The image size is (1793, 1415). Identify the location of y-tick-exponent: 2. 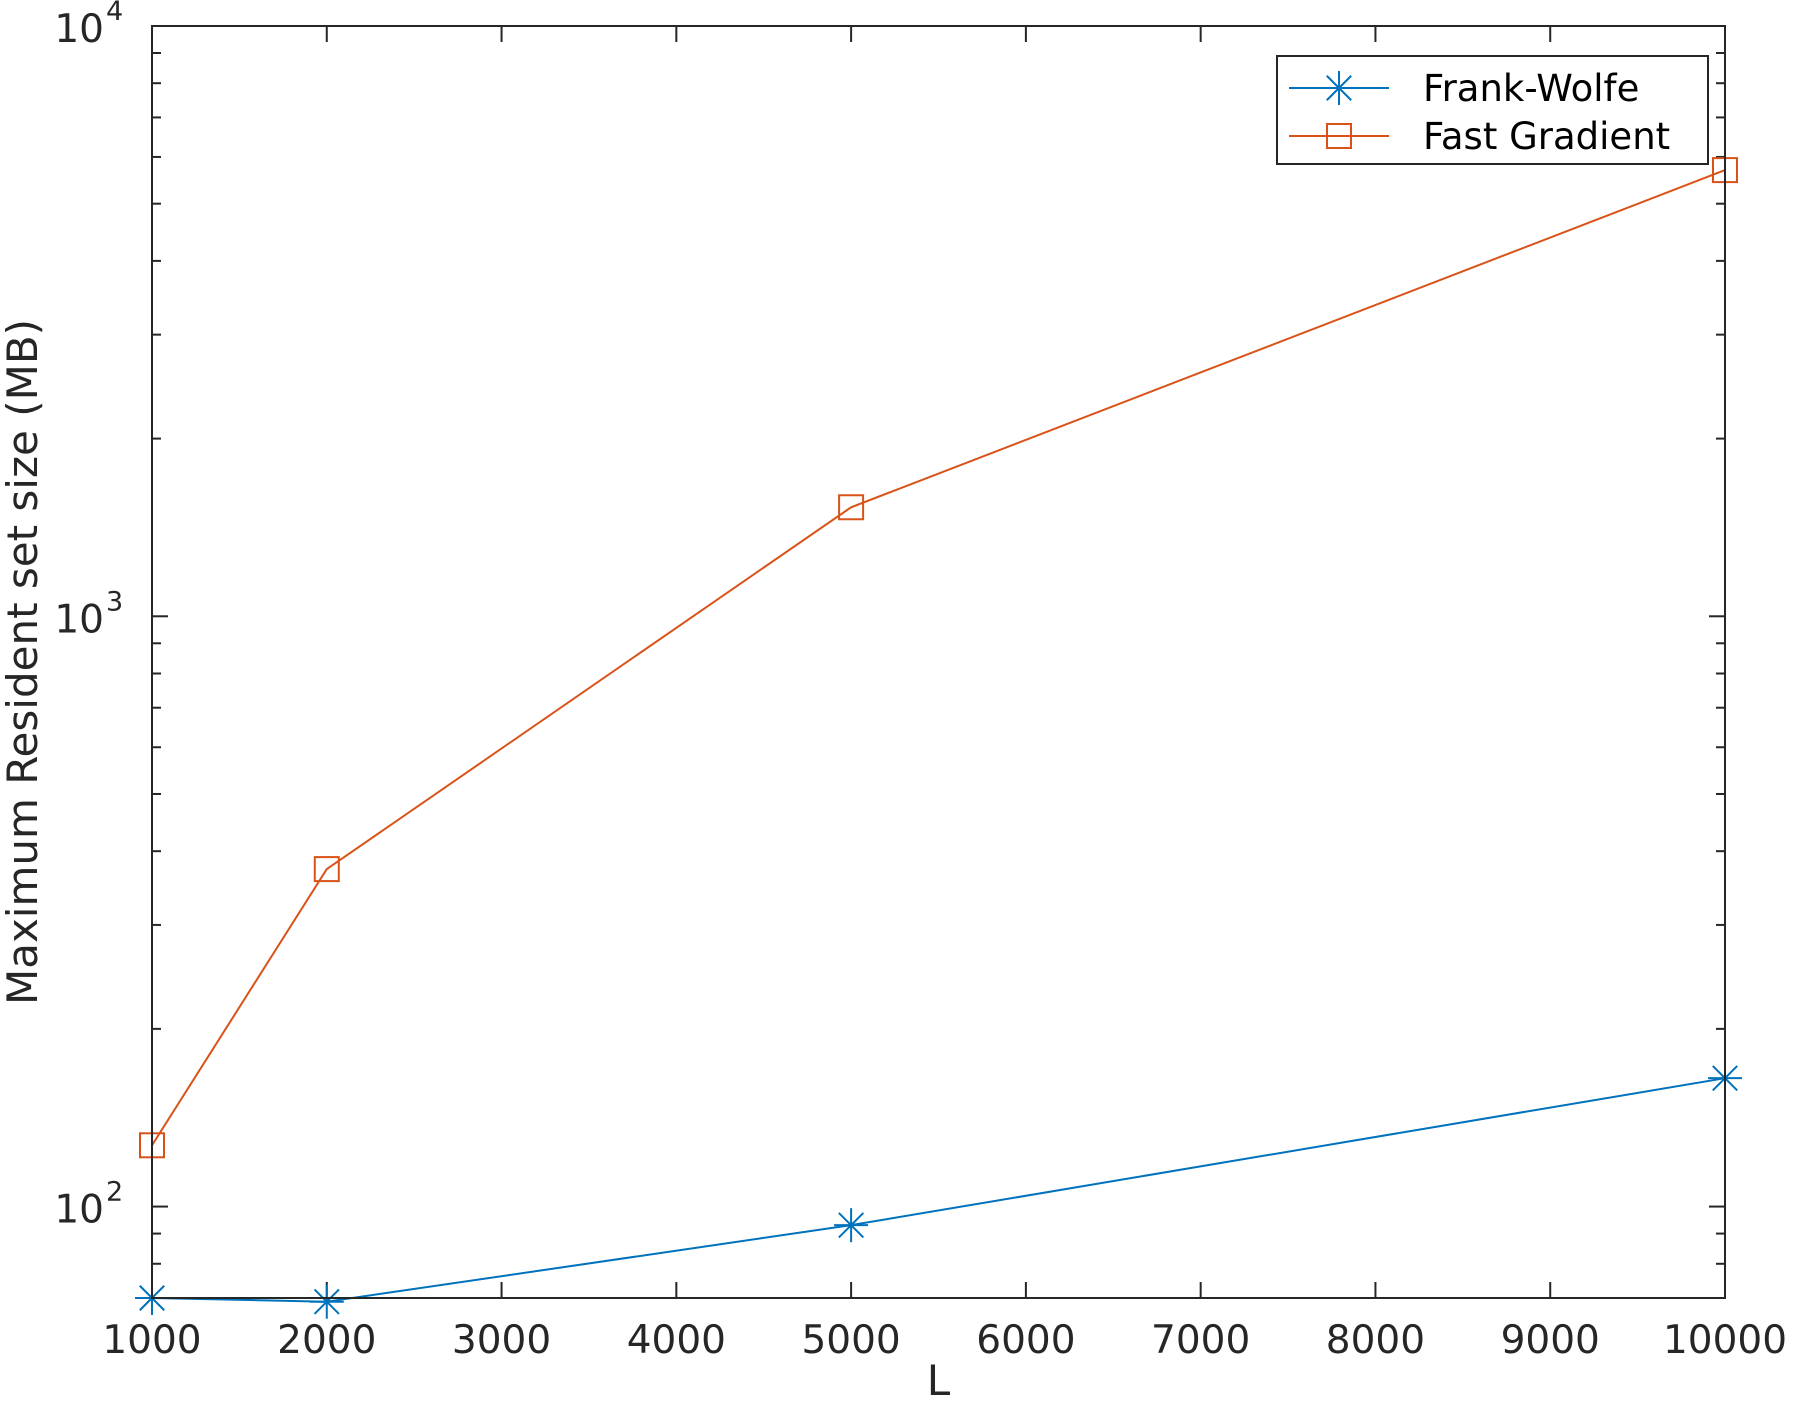
(114, 1192).